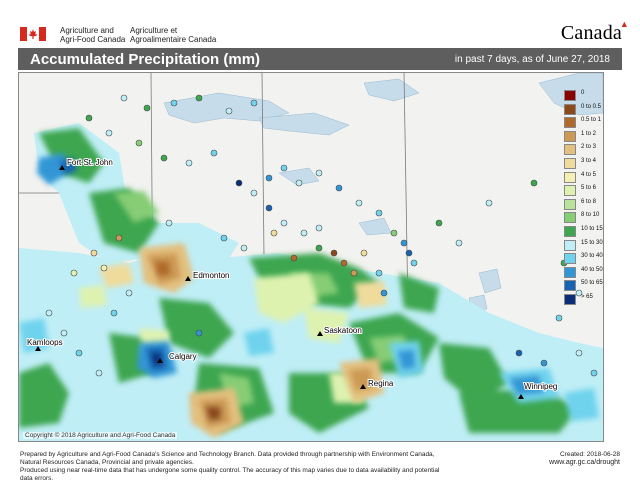 The image size is (640, 495). I want to click on legend-label: 2 to 3, so click(589, 147).